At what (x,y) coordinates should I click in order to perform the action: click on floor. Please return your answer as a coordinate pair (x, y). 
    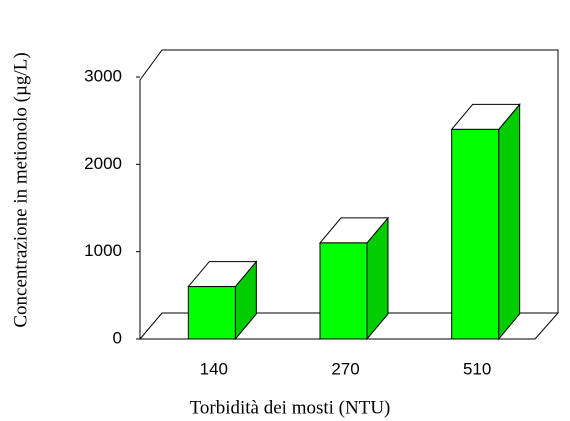
    Looking at the image, I should click on (349, 326).